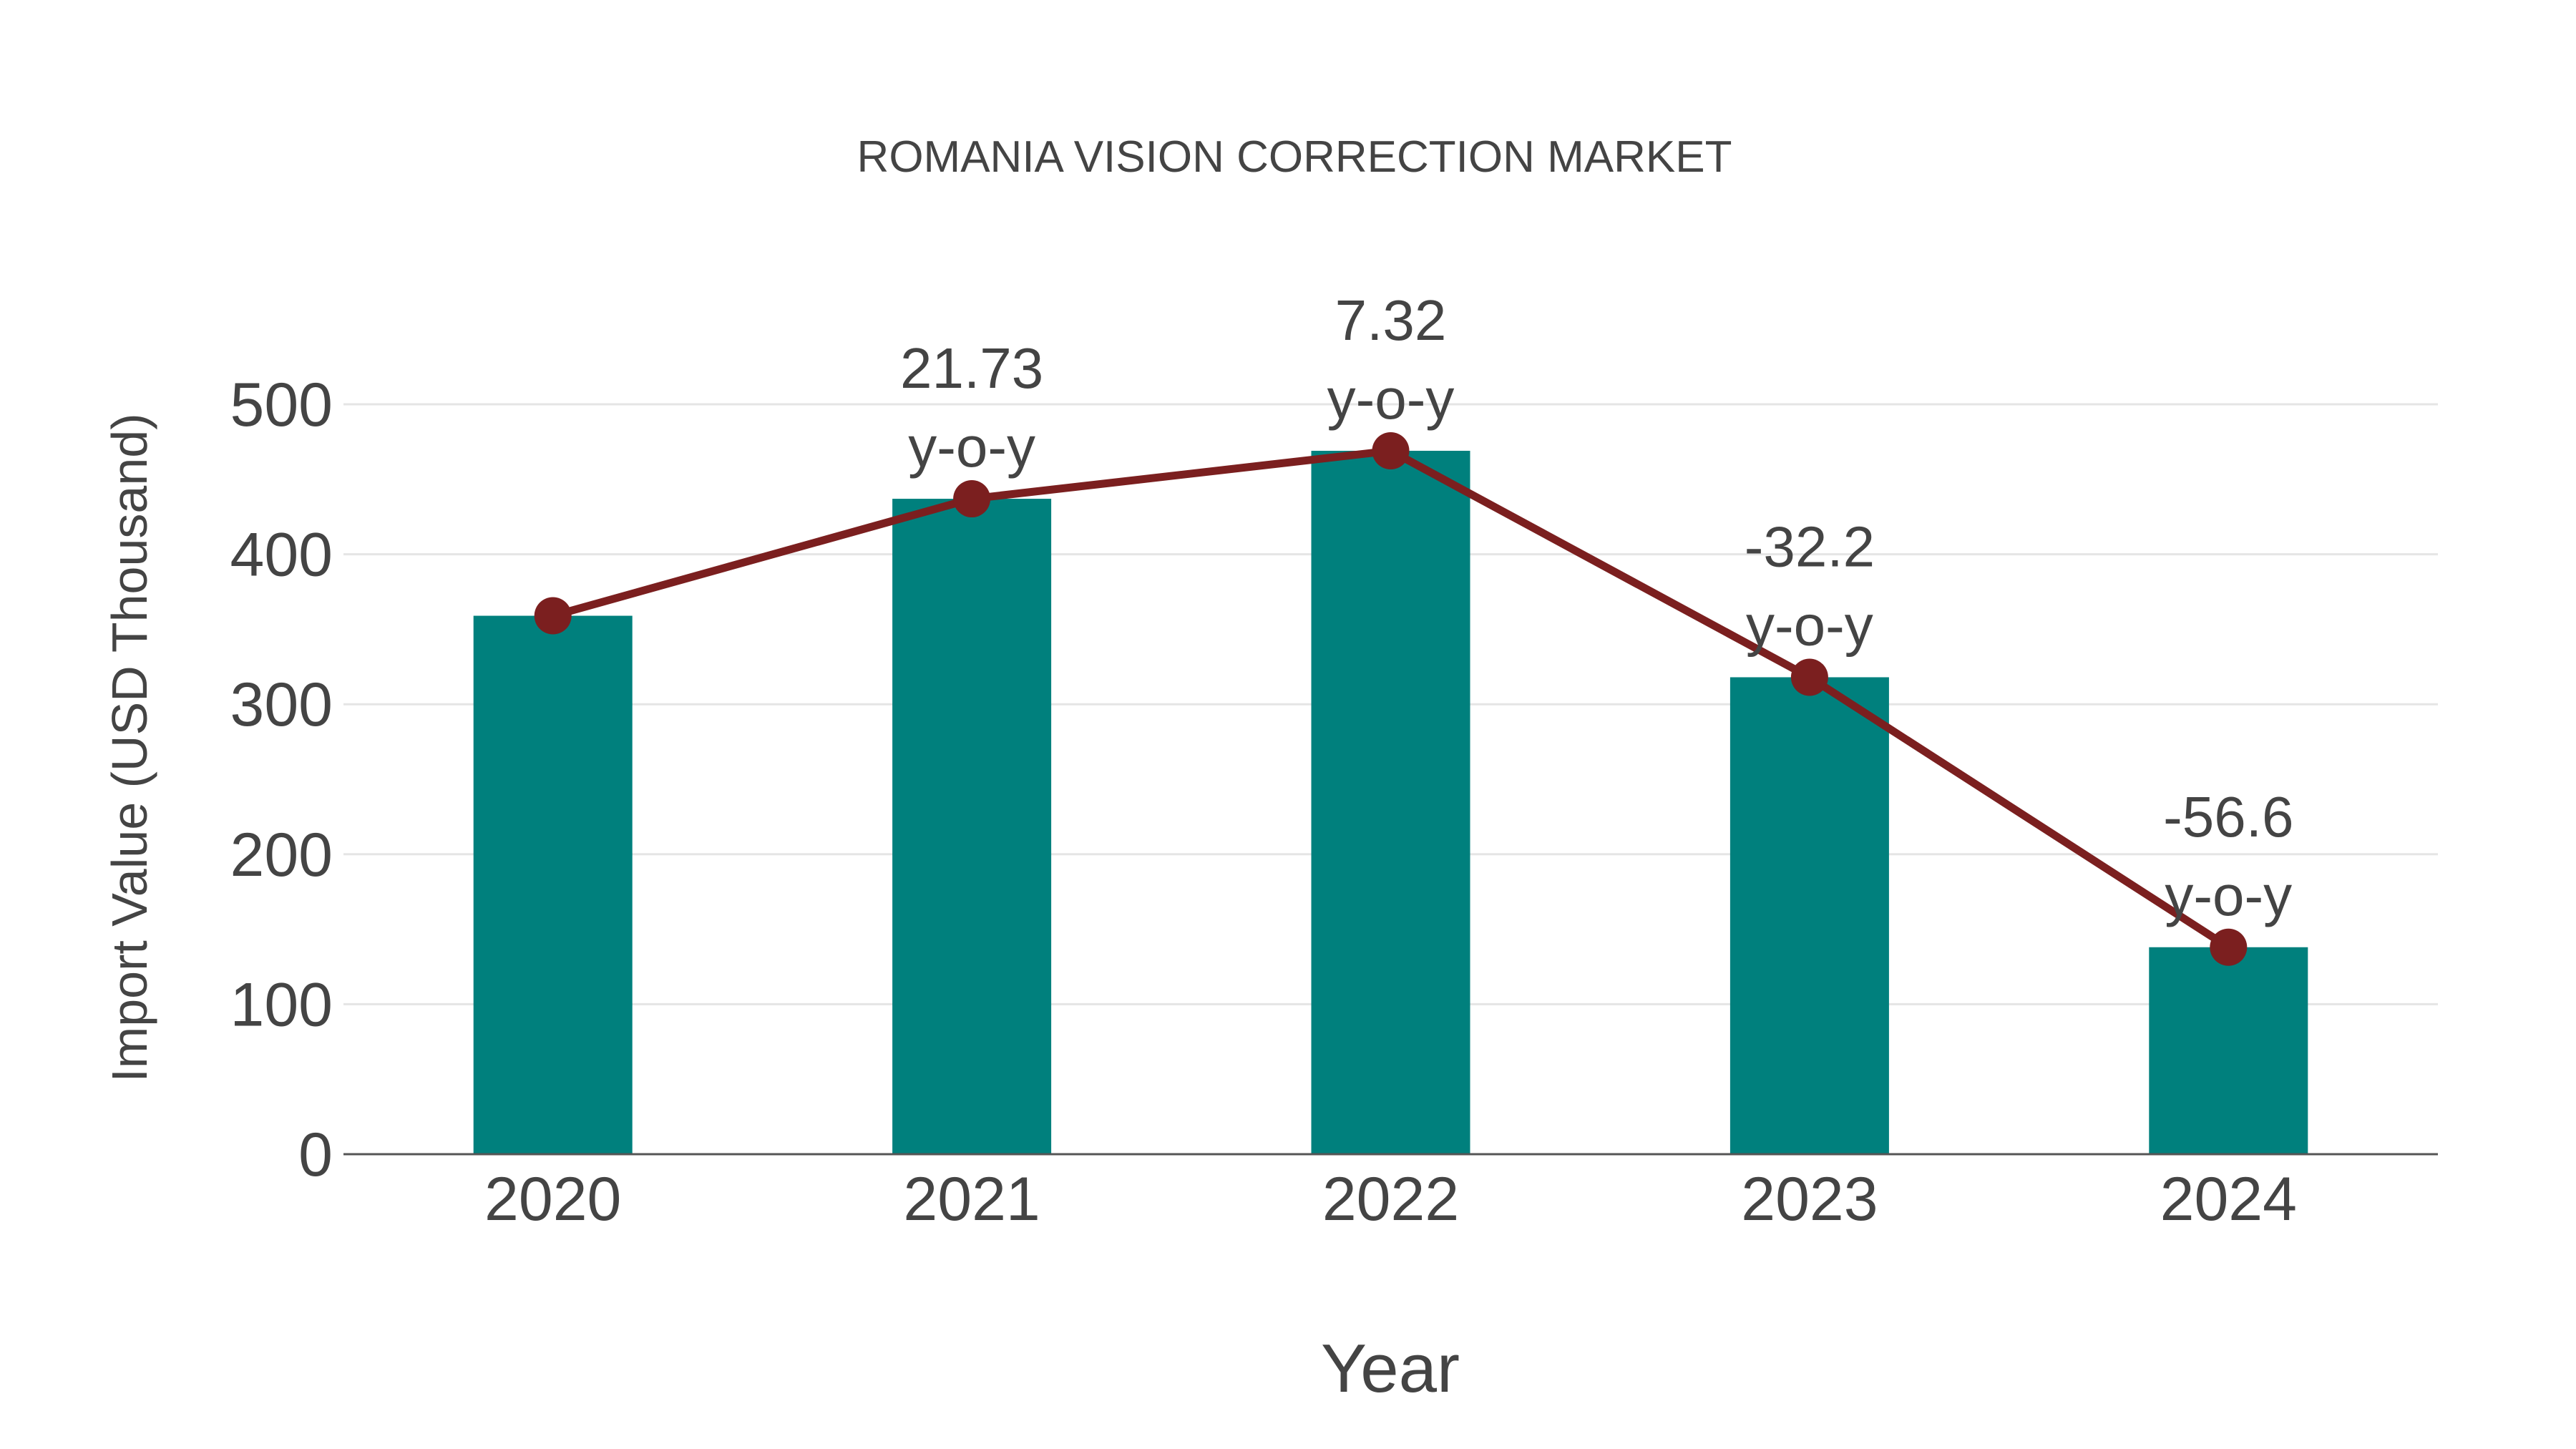 Image resolution: width=2576 pixels, height=1449 pixels. I want to click on y-tick-label: 0, so click(315, 1155).